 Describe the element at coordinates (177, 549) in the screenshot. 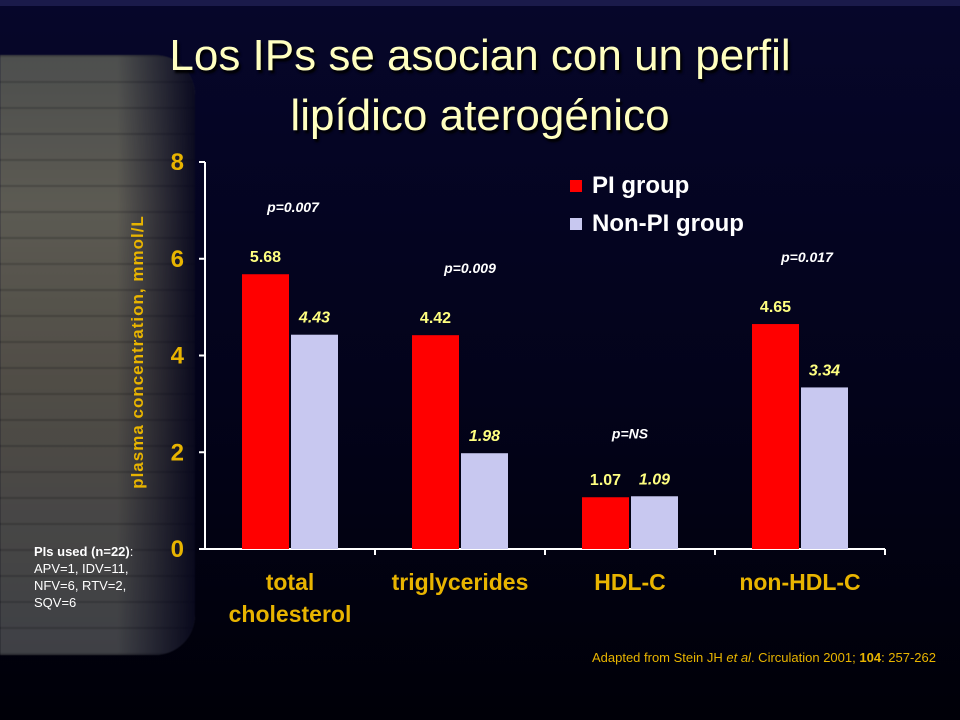

I see `y-tick-label-0: 0` at that location.